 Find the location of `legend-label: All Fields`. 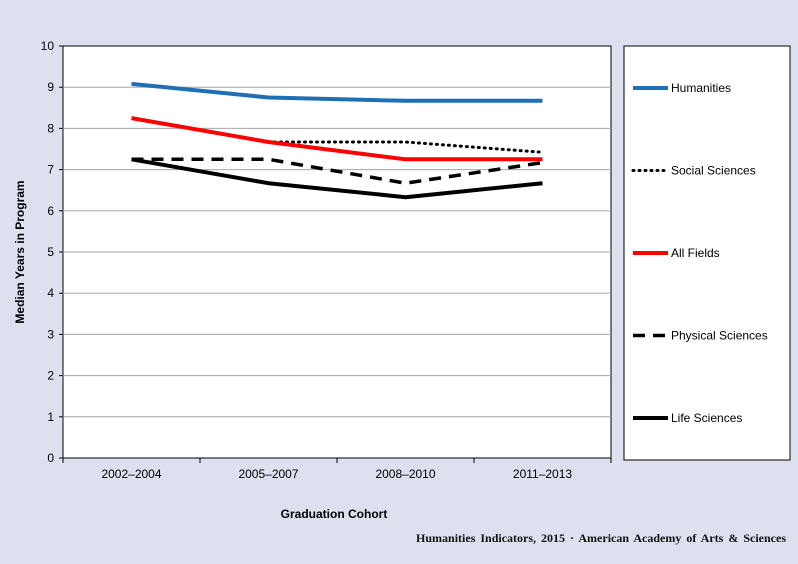

legend-label: All Fields is located at coordinates (695, 253).